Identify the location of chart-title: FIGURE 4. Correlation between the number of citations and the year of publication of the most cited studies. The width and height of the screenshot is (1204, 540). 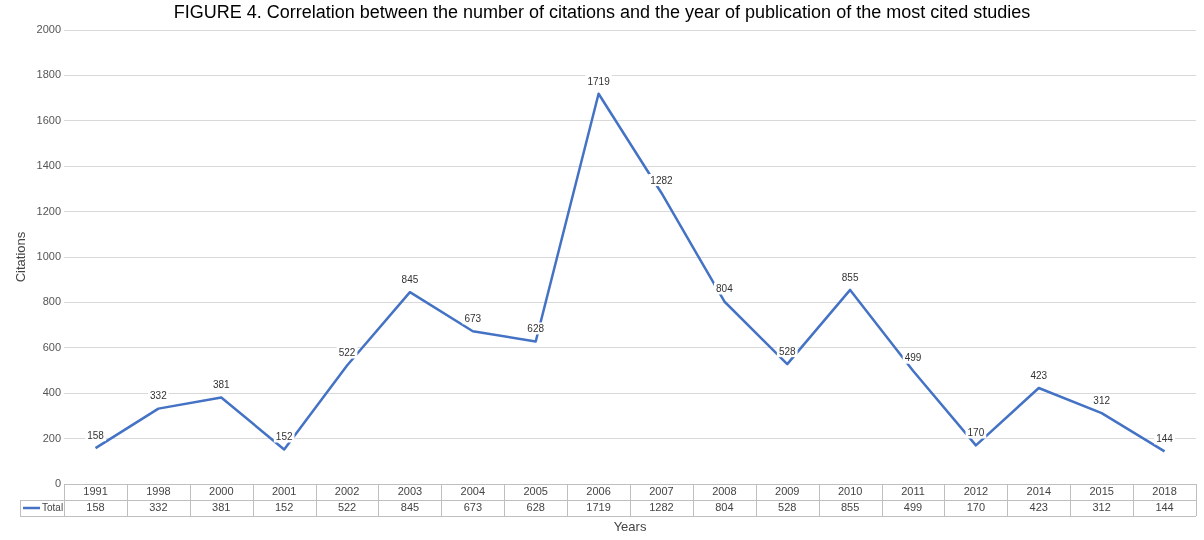
(602, 11).